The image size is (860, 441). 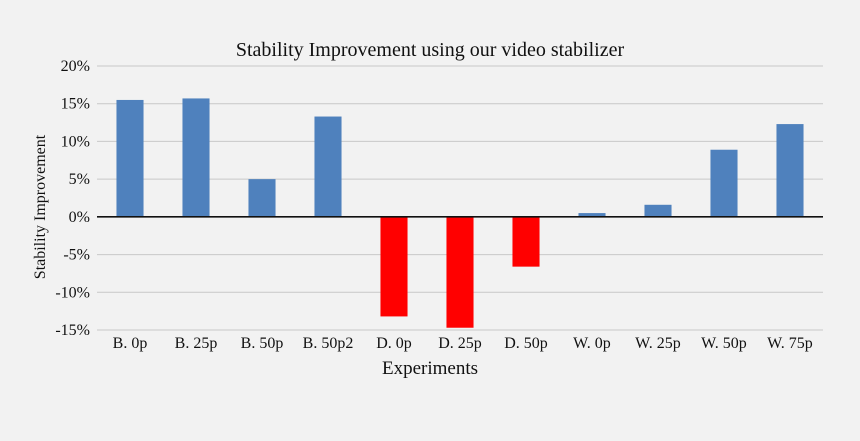 I want to click on x-tick-label: D. 25p, so click(x=460, y=343).